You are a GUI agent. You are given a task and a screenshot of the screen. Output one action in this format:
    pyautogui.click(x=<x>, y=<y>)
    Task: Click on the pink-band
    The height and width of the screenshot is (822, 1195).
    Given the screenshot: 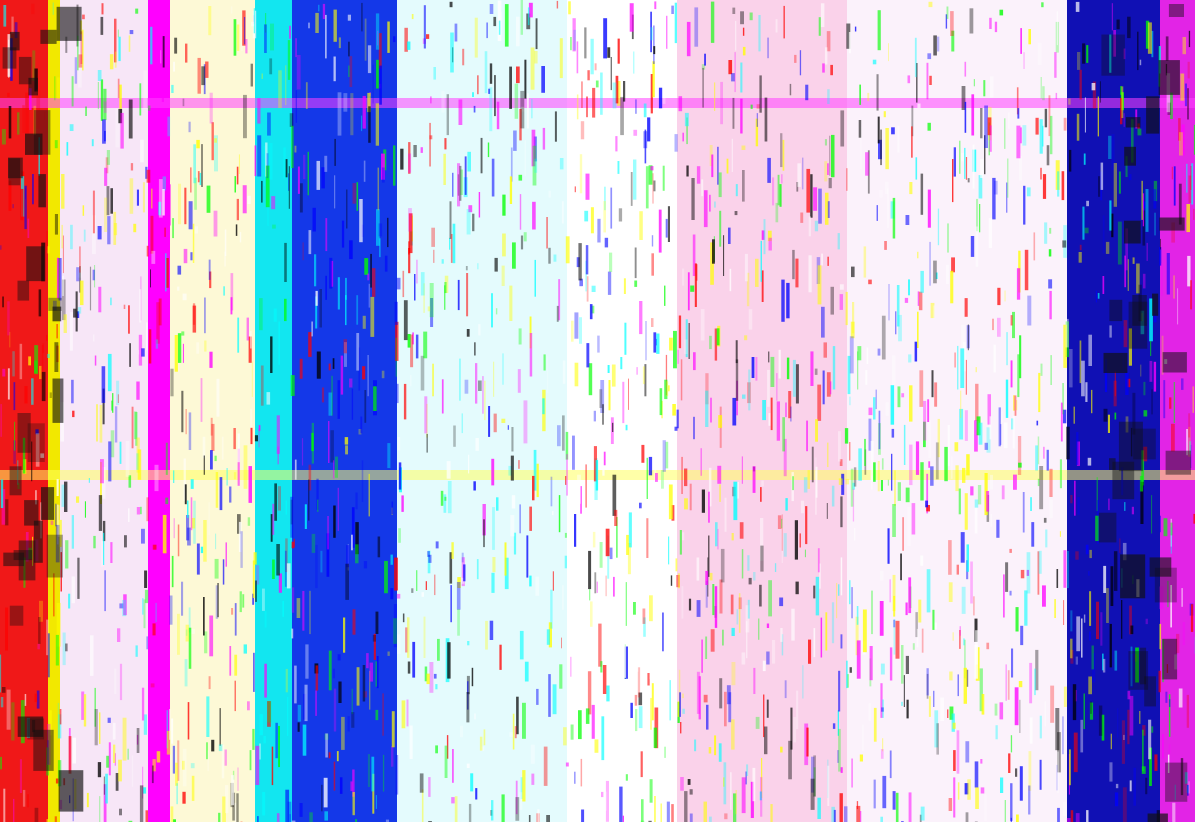 What is the action you would take?
    pyautogui.click(x=762, y=411)
    